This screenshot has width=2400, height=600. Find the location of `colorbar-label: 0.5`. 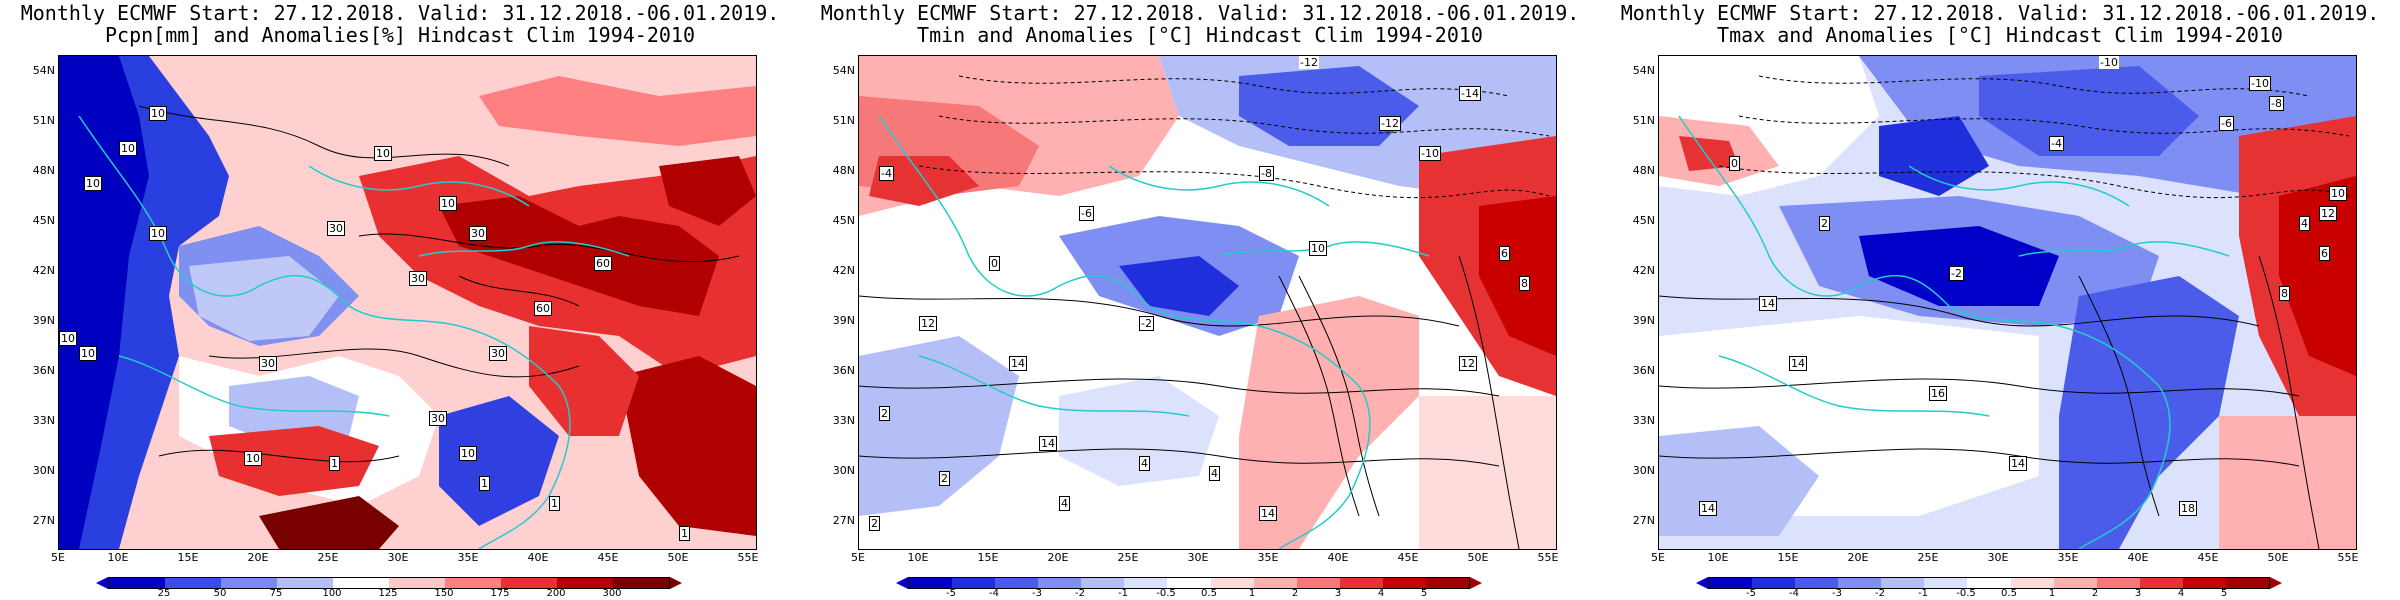

colorbar-label: 0.5 is located at coordinates (2009, 593).